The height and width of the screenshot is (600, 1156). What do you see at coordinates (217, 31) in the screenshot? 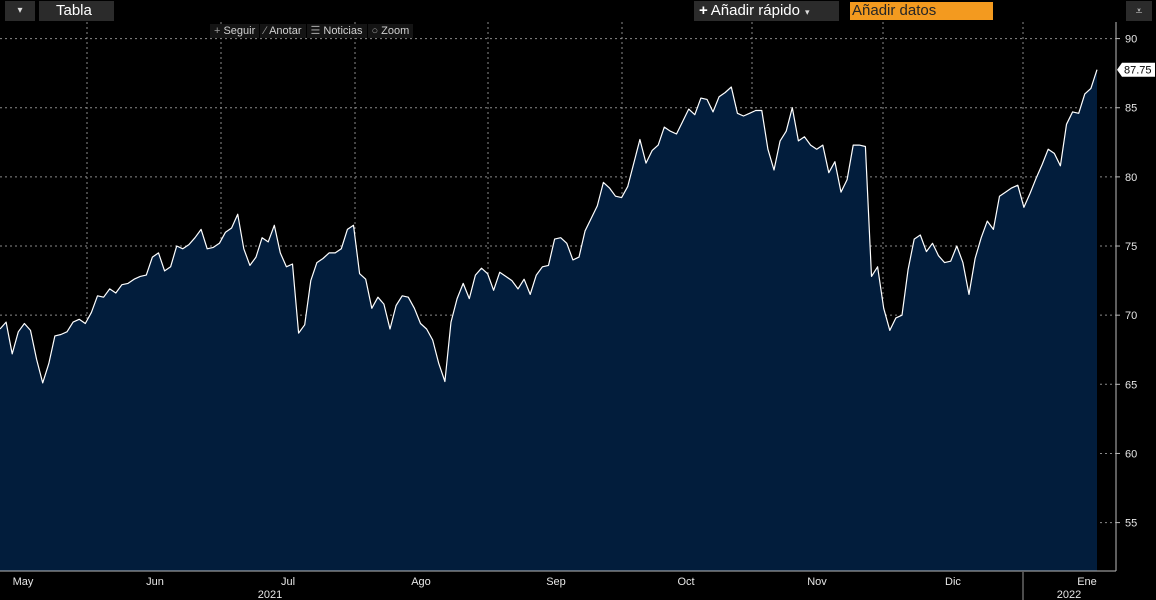
I see `crosshair-icon: +` at bounding box center [217, 31].